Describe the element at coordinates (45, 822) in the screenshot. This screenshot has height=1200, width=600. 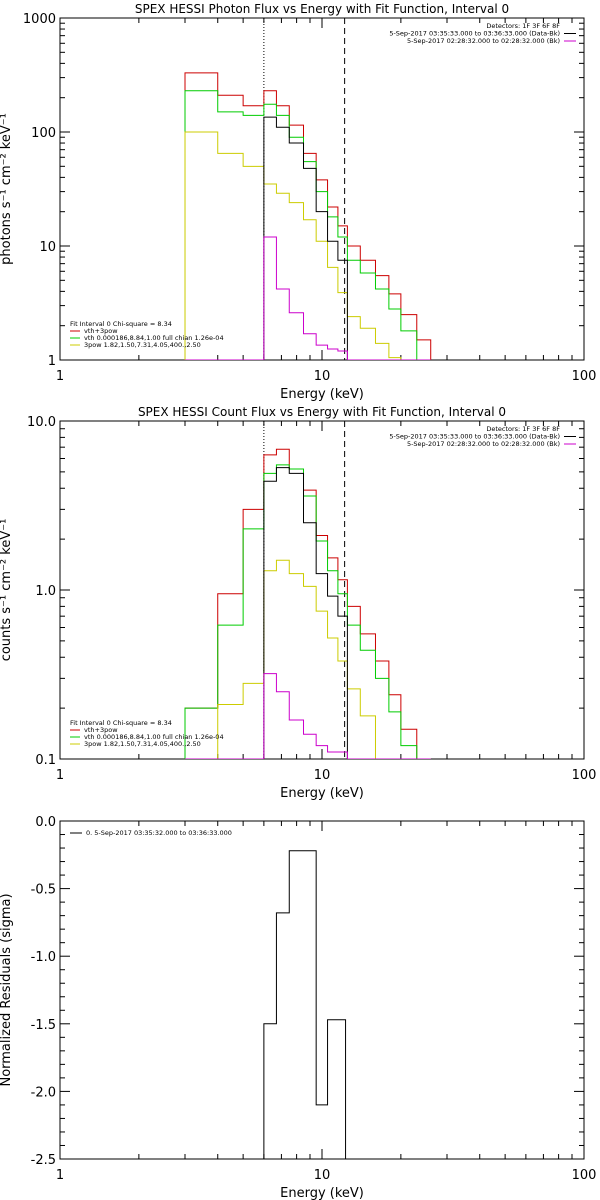
I see `y-tick-label: 0.0` at that location.